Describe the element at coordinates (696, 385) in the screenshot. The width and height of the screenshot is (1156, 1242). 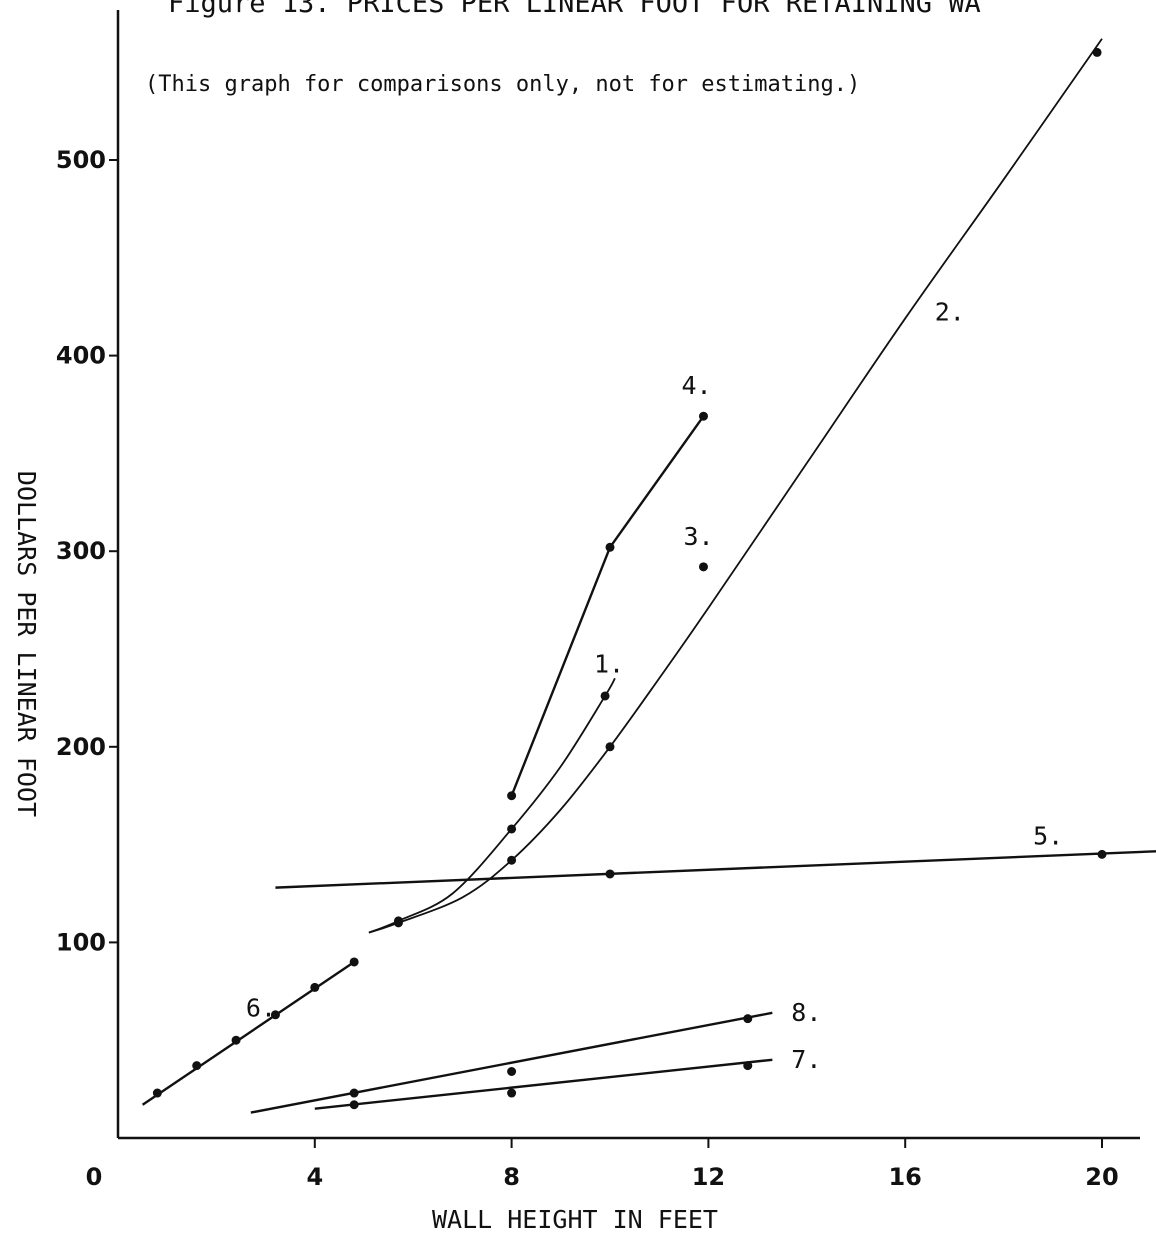
I see `series-4-label: 4.` at that location.